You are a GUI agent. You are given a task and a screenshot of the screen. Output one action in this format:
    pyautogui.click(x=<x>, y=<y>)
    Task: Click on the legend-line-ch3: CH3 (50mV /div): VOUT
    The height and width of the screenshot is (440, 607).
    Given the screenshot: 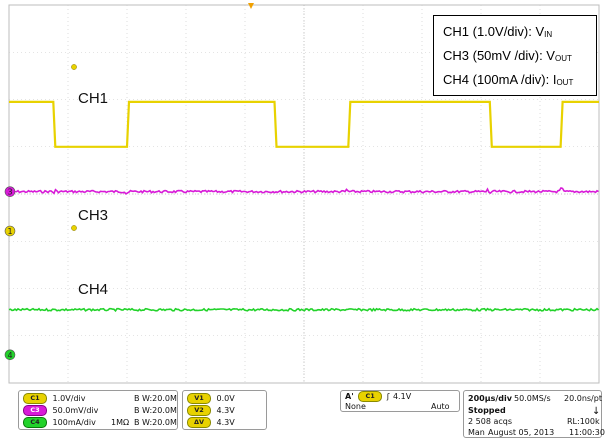 What is the action you would take?
    pyautogui.click(x=507, y=55)
    